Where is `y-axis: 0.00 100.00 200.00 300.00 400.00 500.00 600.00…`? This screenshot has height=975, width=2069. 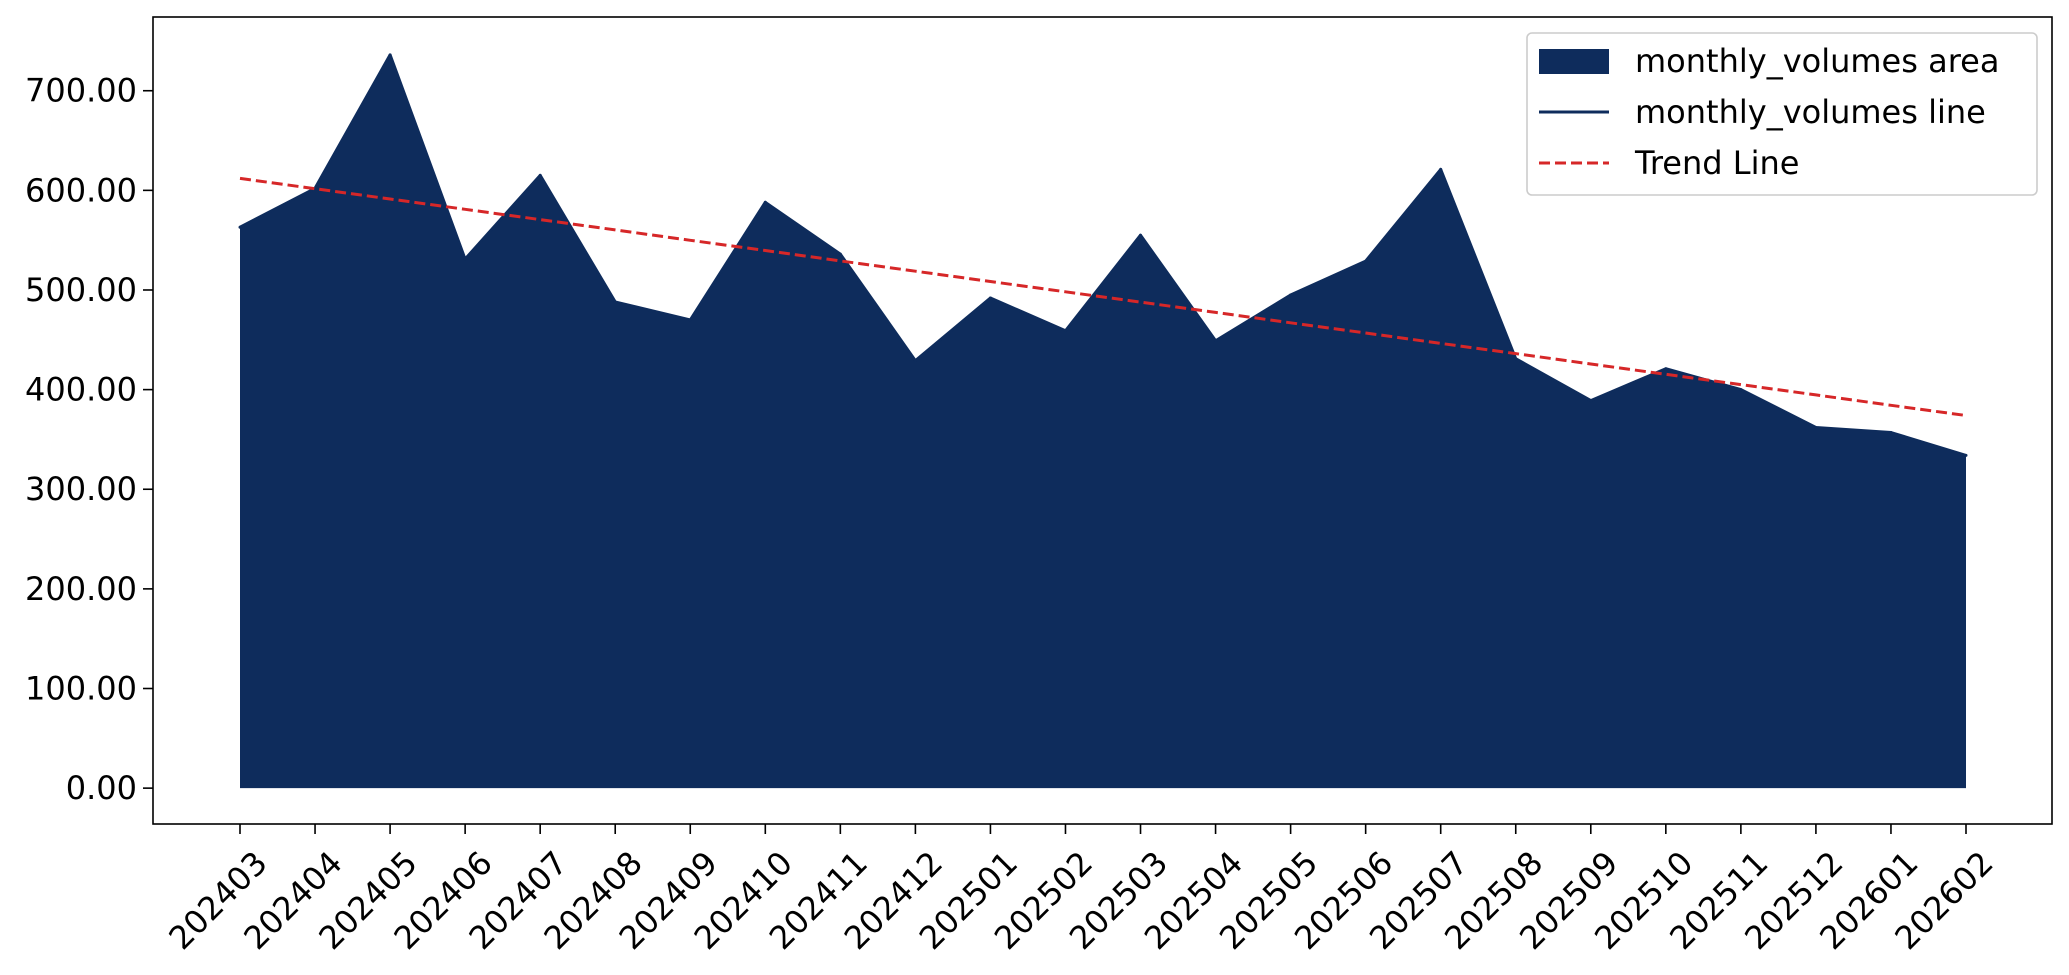
y-axis: 0.00 100.00 200.00 300.00 400.00 500.00 600.00… is located at coordinates (89, 439).